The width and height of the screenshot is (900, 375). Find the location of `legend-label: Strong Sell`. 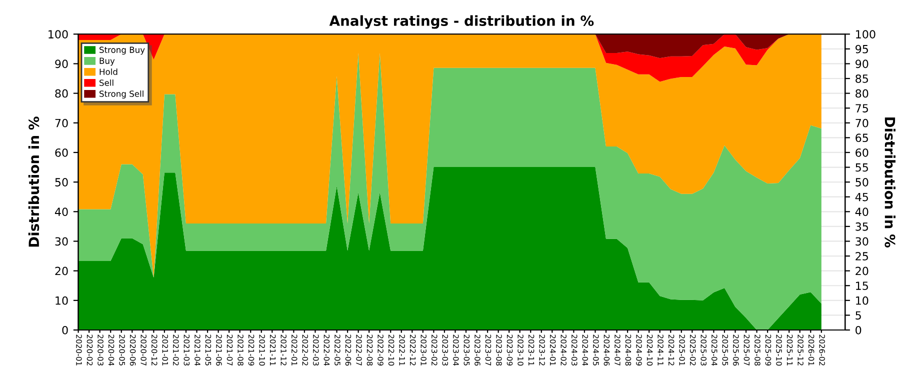

legend-label: Strong Sell is located at coordinates (122, 94).